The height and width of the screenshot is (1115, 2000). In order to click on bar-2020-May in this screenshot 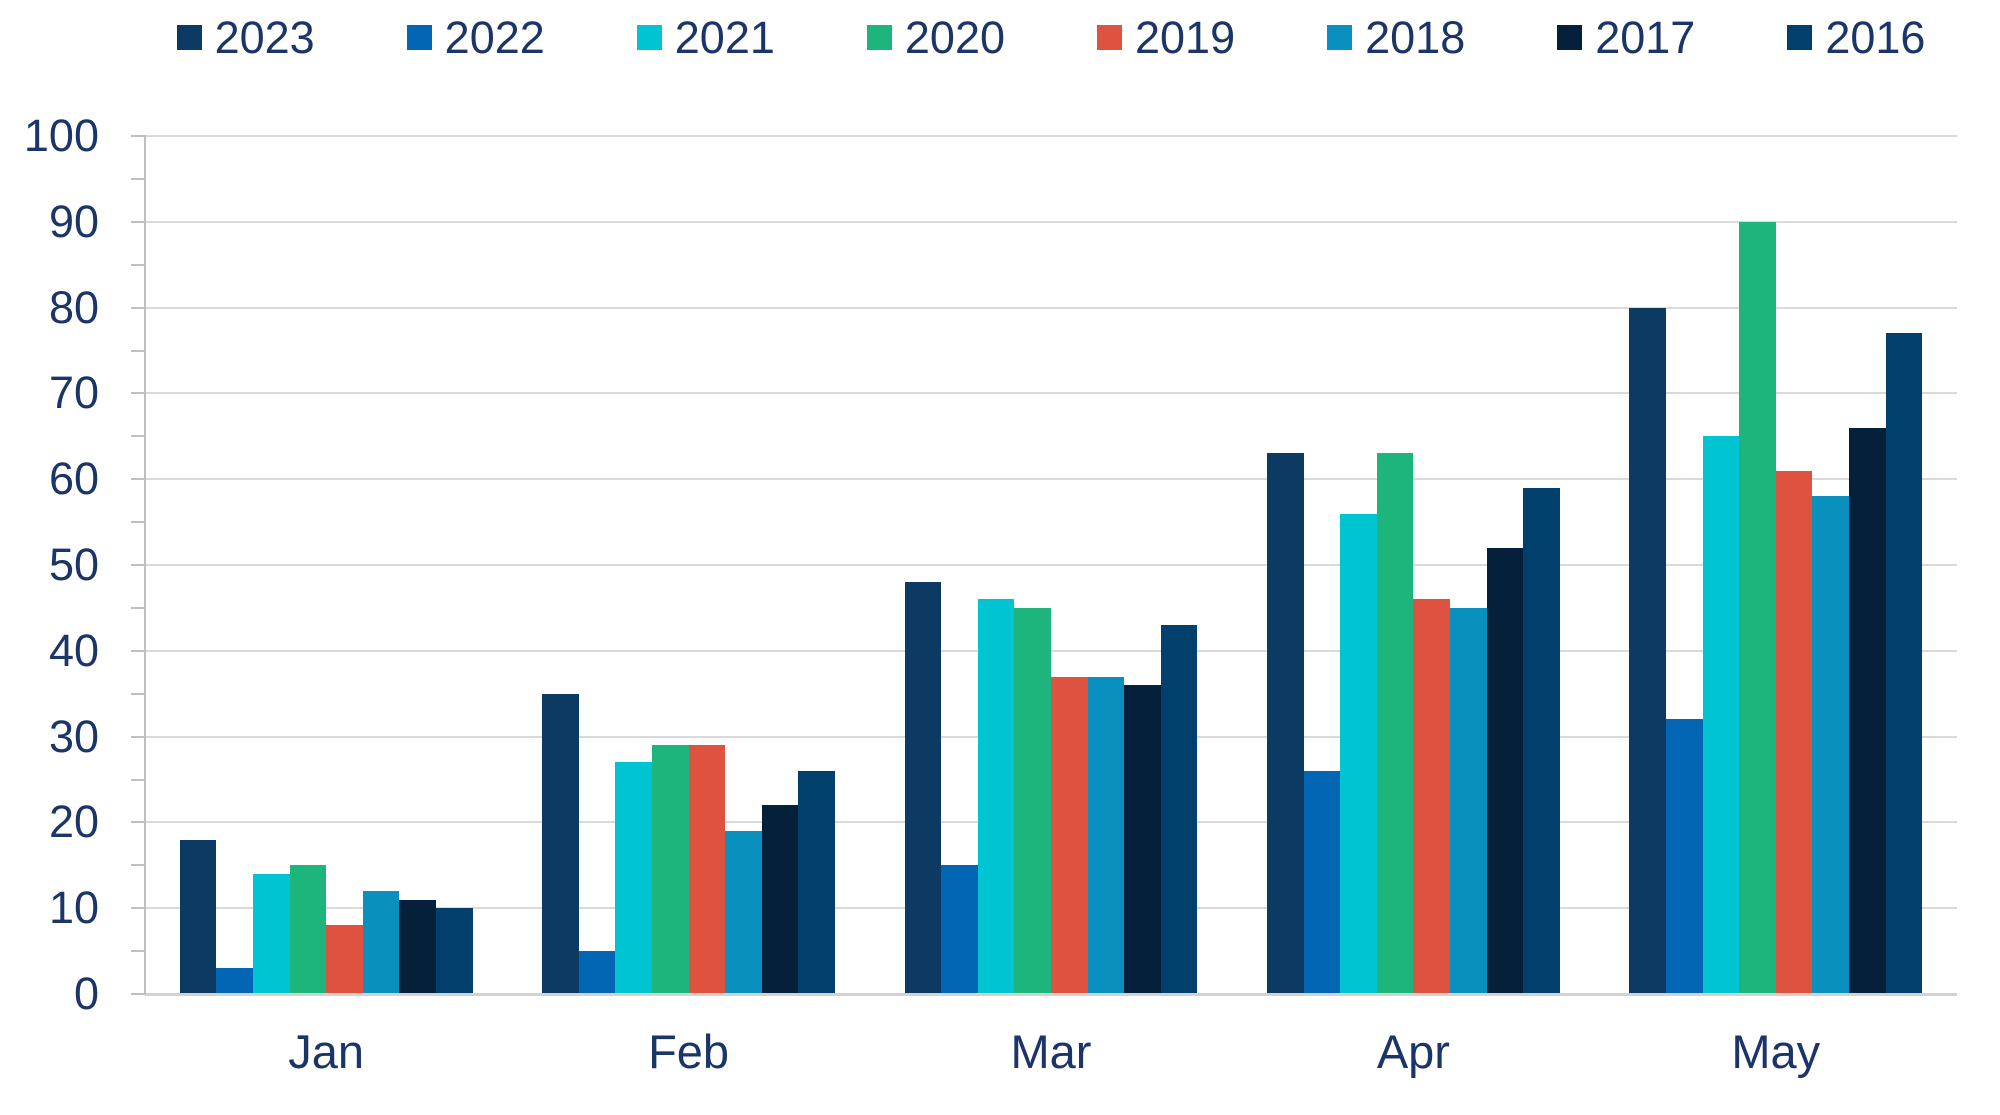, I will do `click(1757, 607)`.